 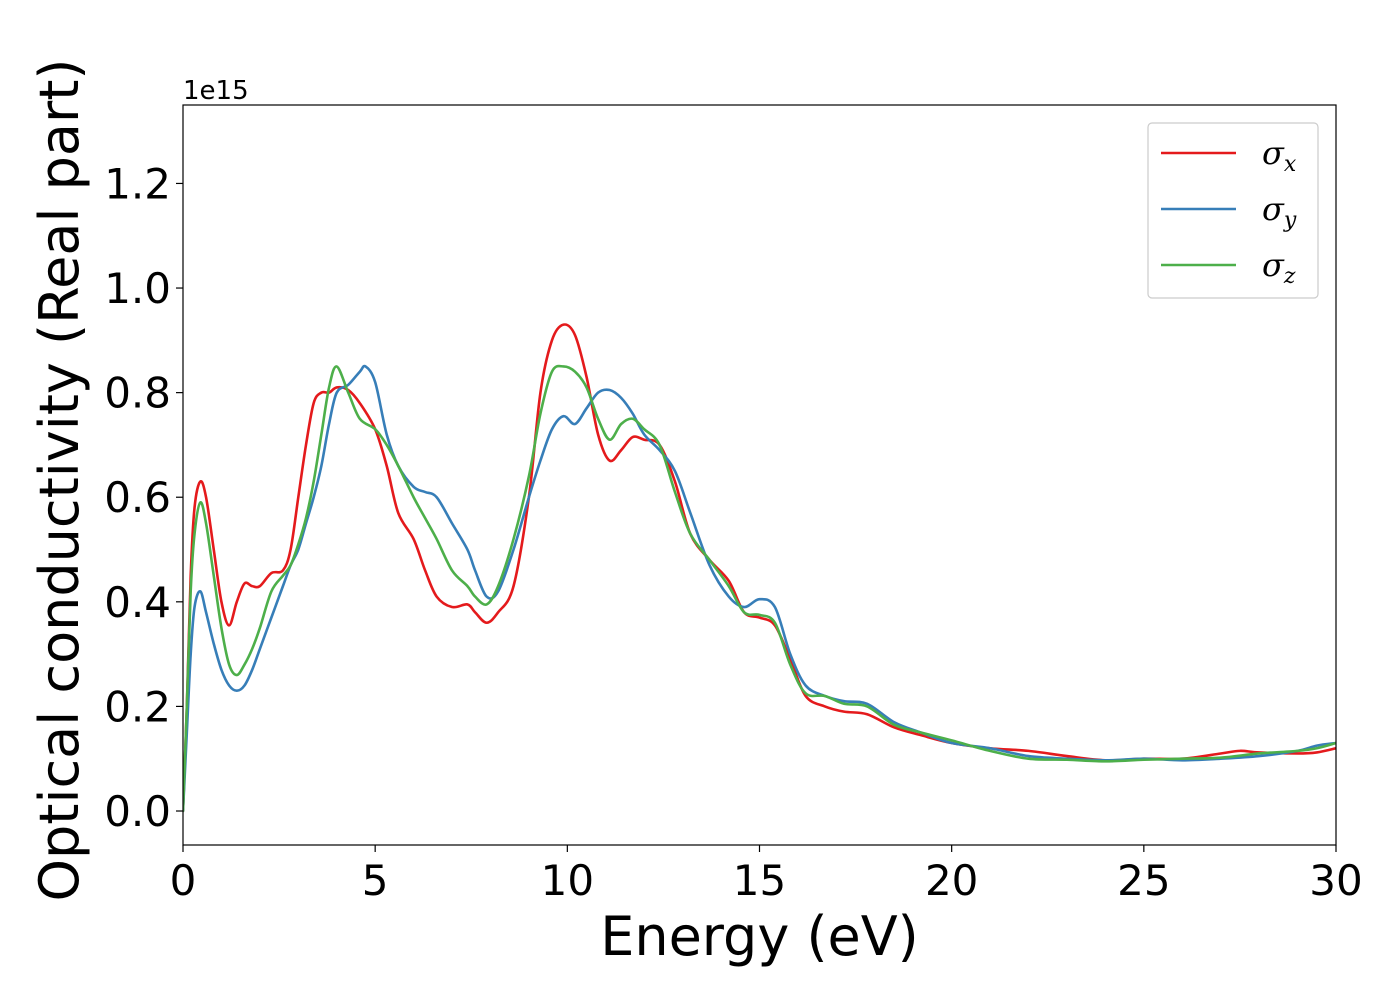 What do you see at coordinates (59, 480) in the screenshot?
I see `y-axis-title: Optical conductivity (Real part)` at bounding box center [59, 480].